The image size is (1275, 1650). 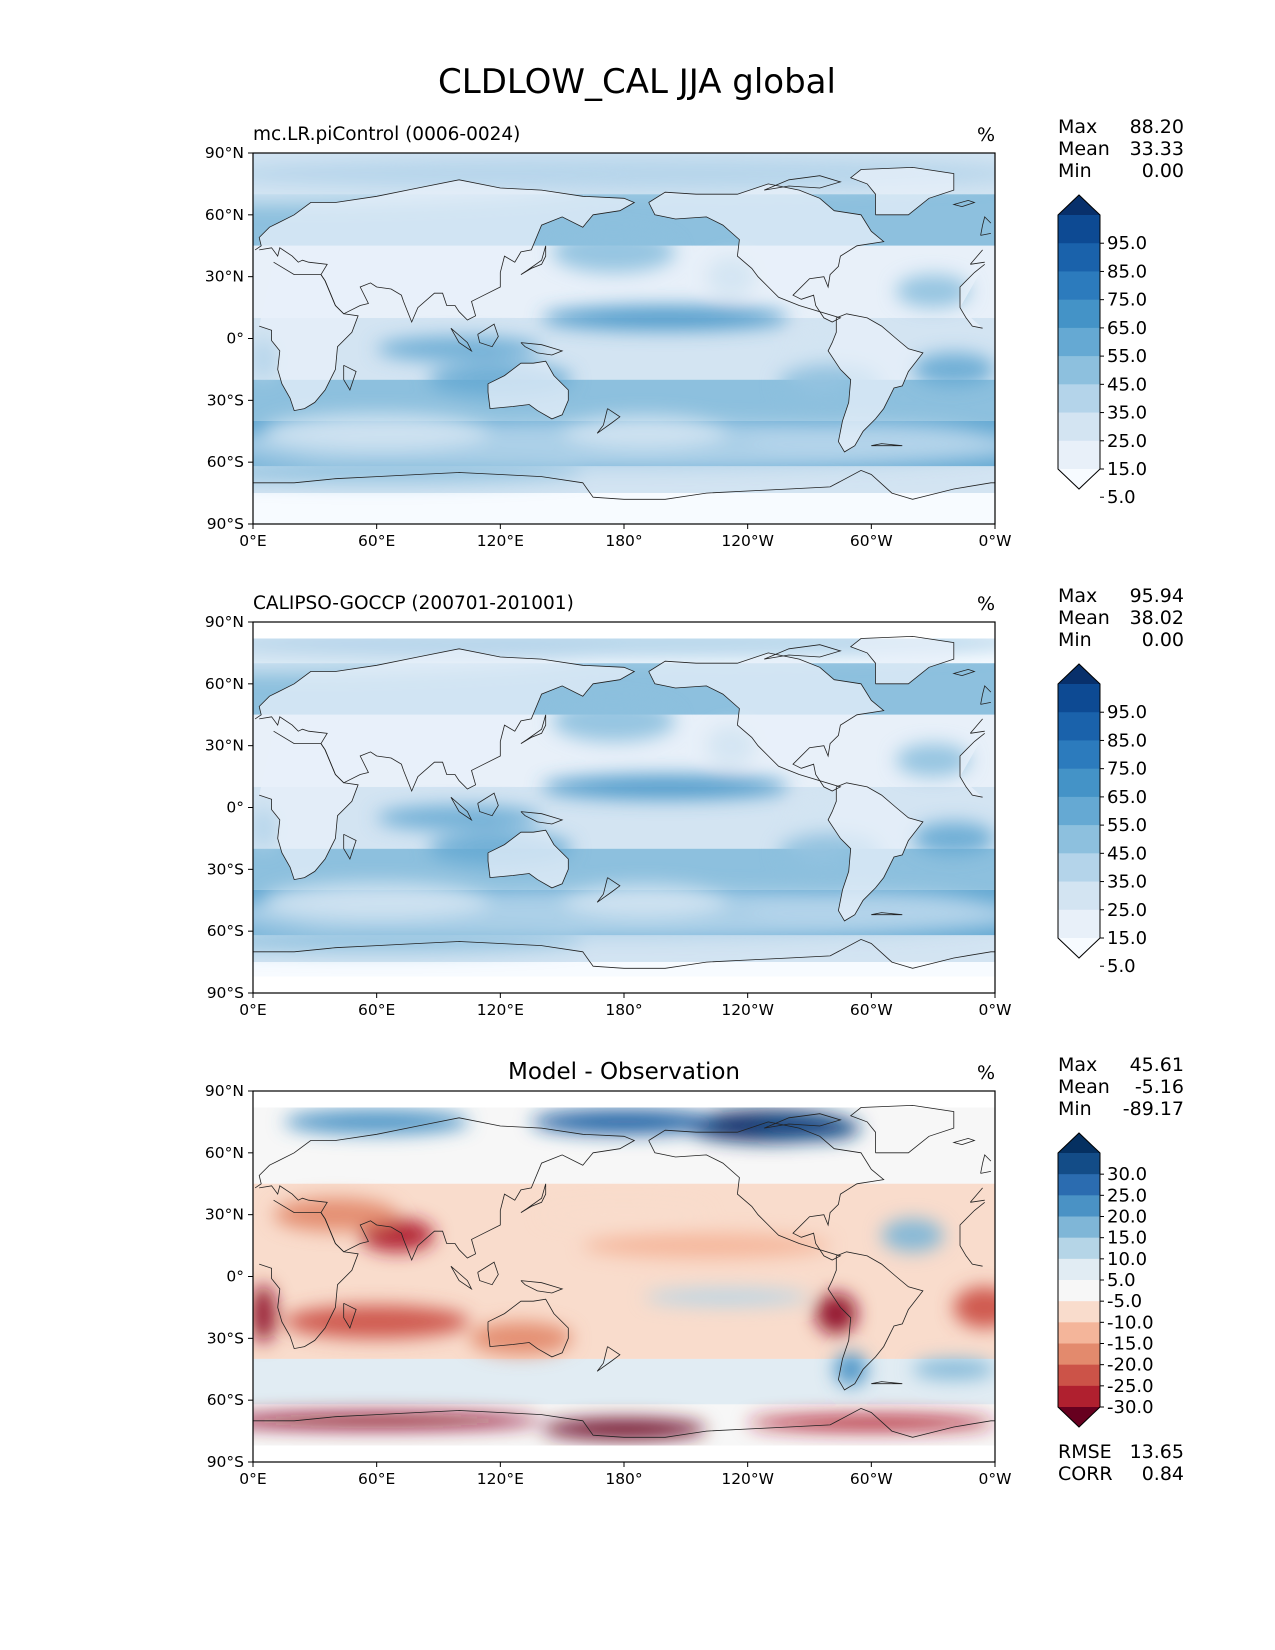 What do you see at coordinates (1159, 1087) in the screenshot?
I see `stat-value: -5.16` at bounding box center [1159, 1087].